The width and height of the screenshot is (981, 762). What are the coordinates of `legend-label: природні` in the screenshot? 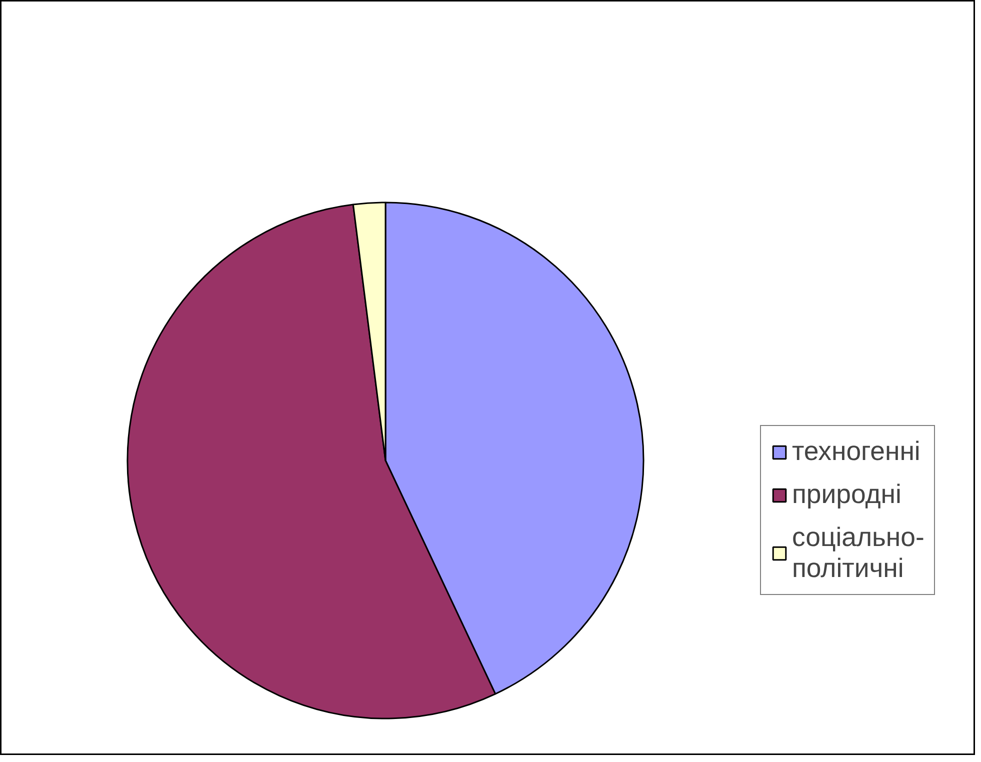 It's located at (847, 494).